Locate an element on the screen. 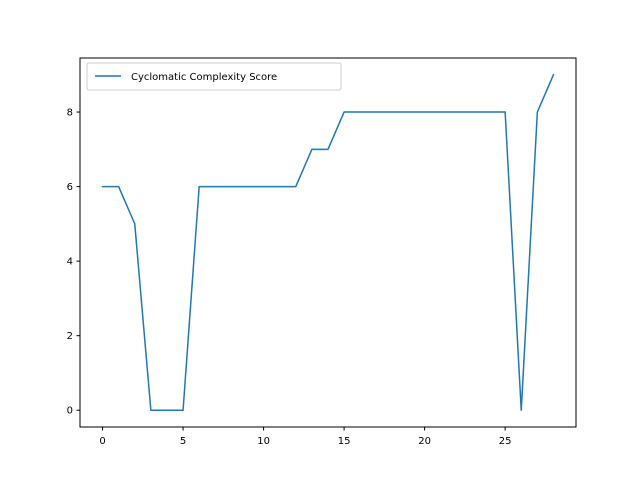 This screenshot has width=640, height=480. y-tick-label: 0 is located at coordinates (70, 411).